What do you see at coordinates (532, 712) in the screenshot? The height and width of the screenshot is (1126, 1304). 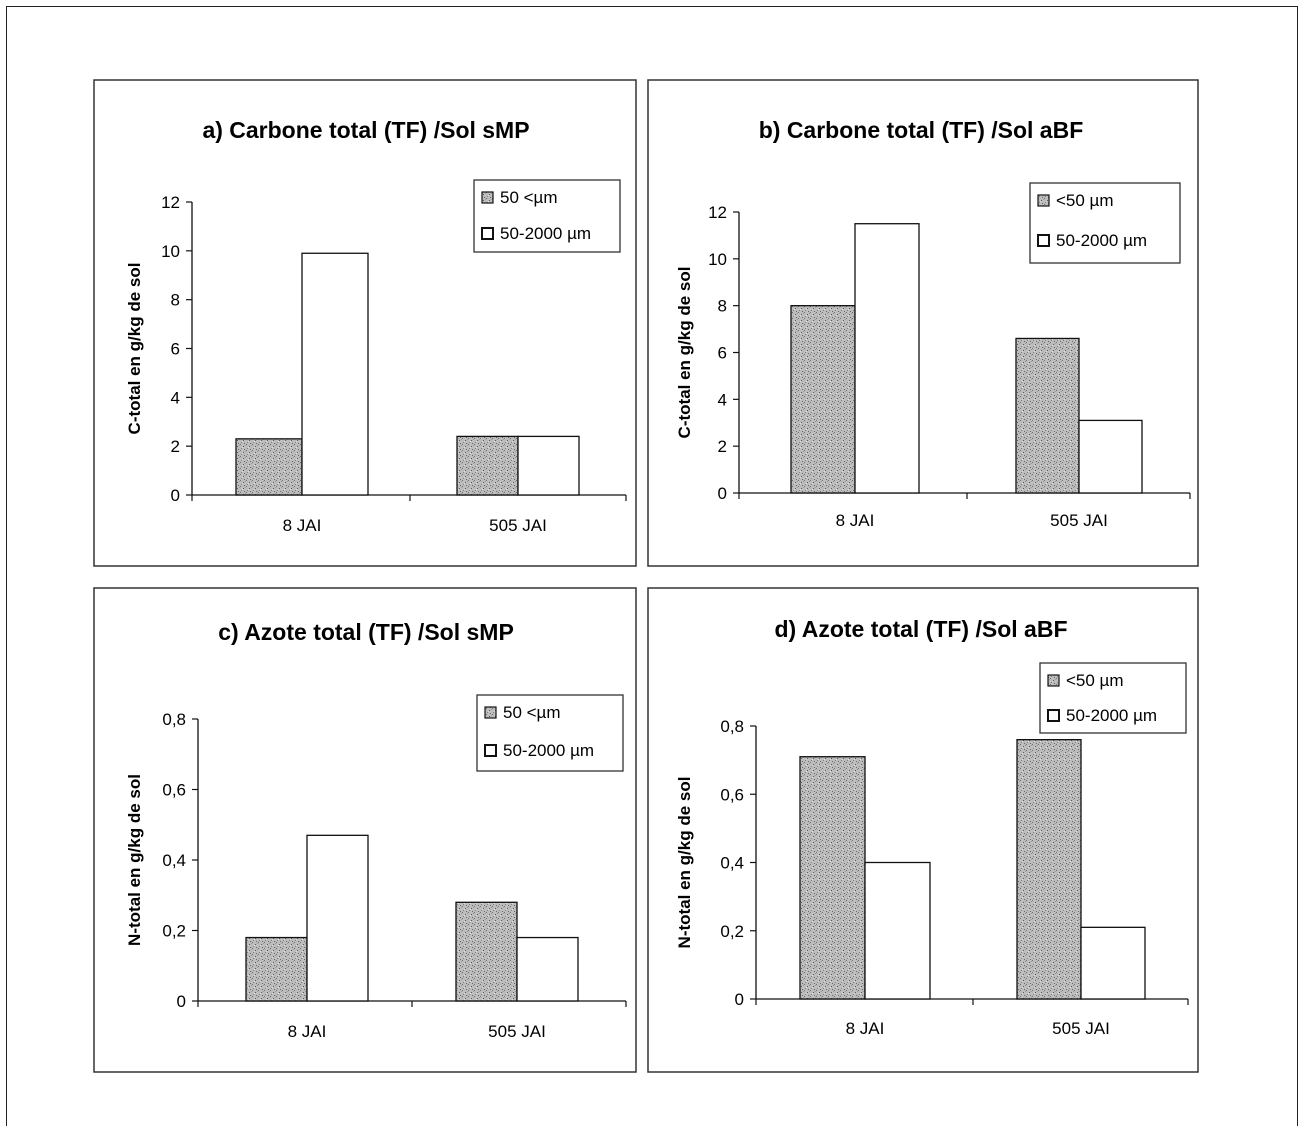 I see `panel-c-legend-label: 50 <µm` at bounding box center [532, 712].